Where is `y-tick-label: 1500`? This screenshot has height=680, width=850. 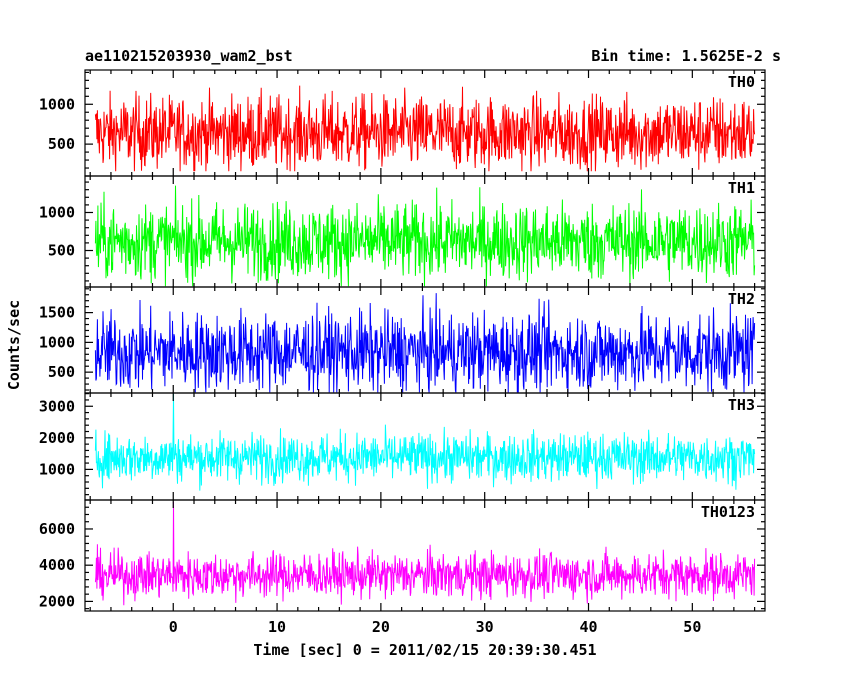
y-tick-label: 1500 is located at coordinates (57, 313).